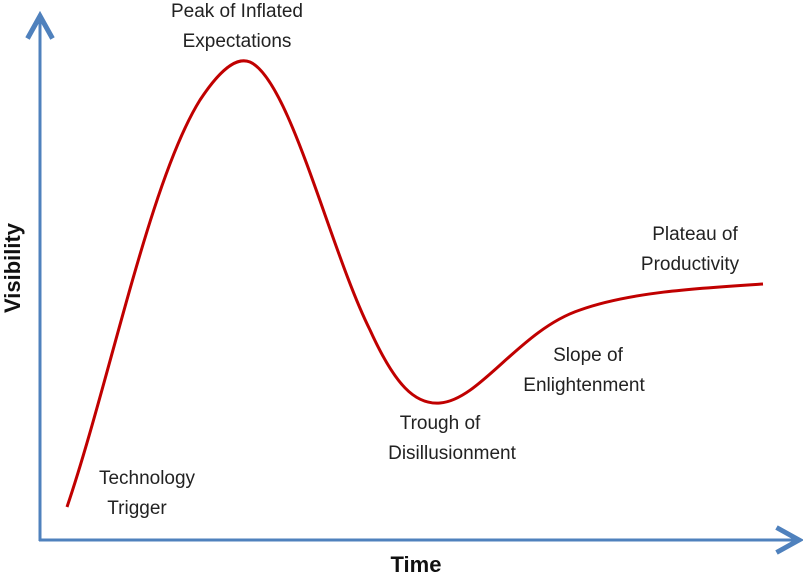  What do you see at coordinates (12, 267) in the screenshot?
I see `y-axis-title: Visibility` at bounding box center [12, 267].